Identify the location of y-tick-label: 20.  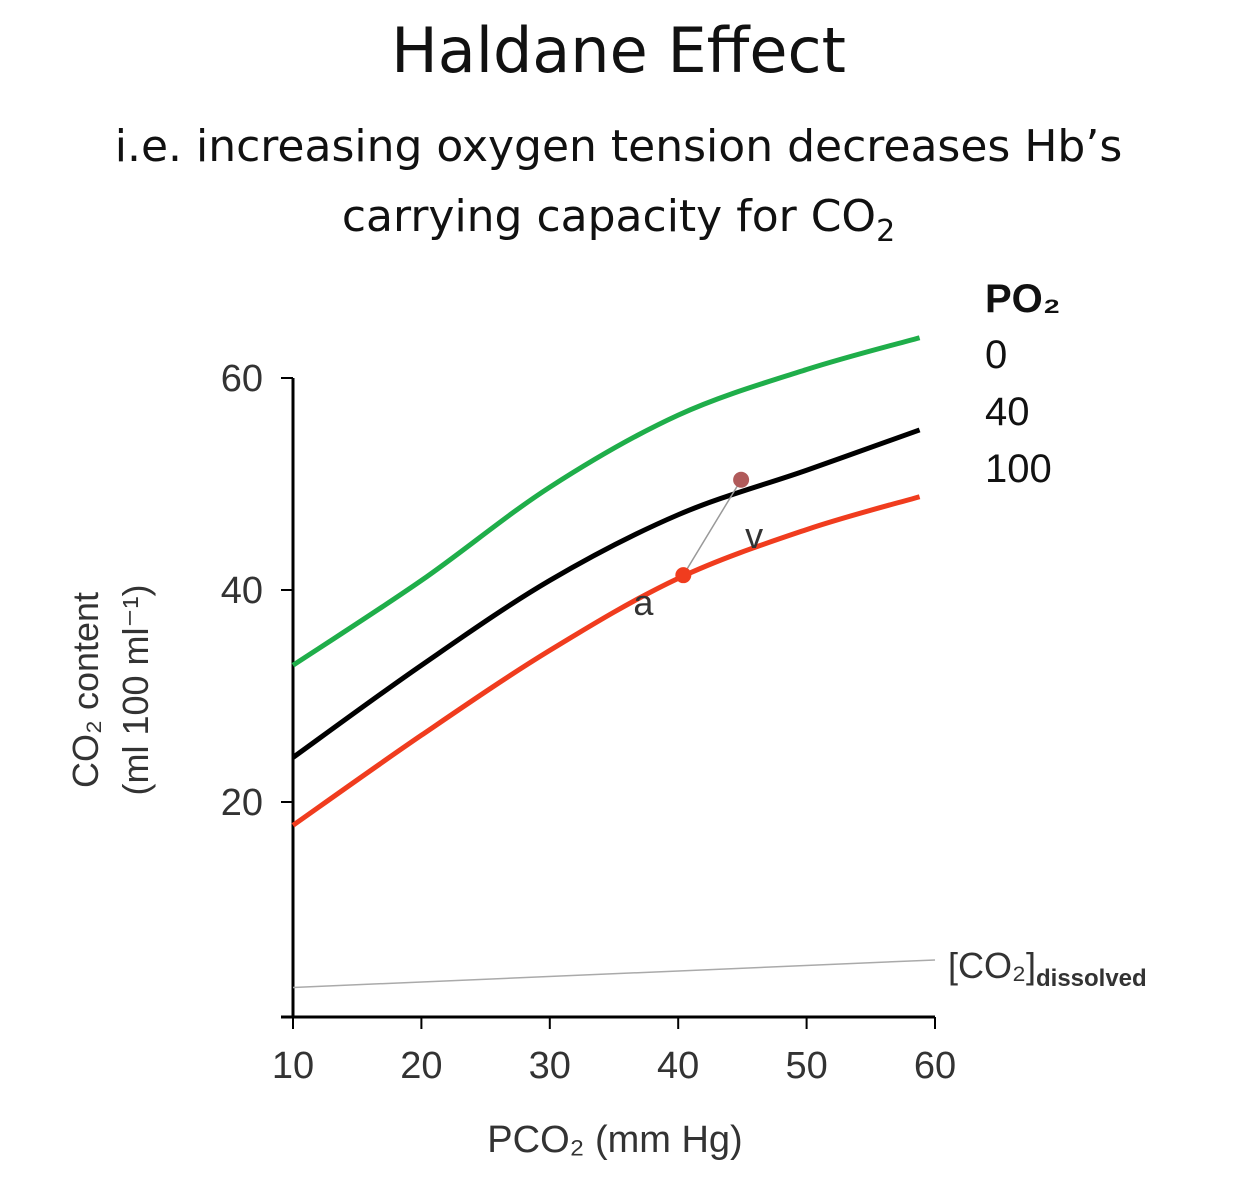
(242, 803).